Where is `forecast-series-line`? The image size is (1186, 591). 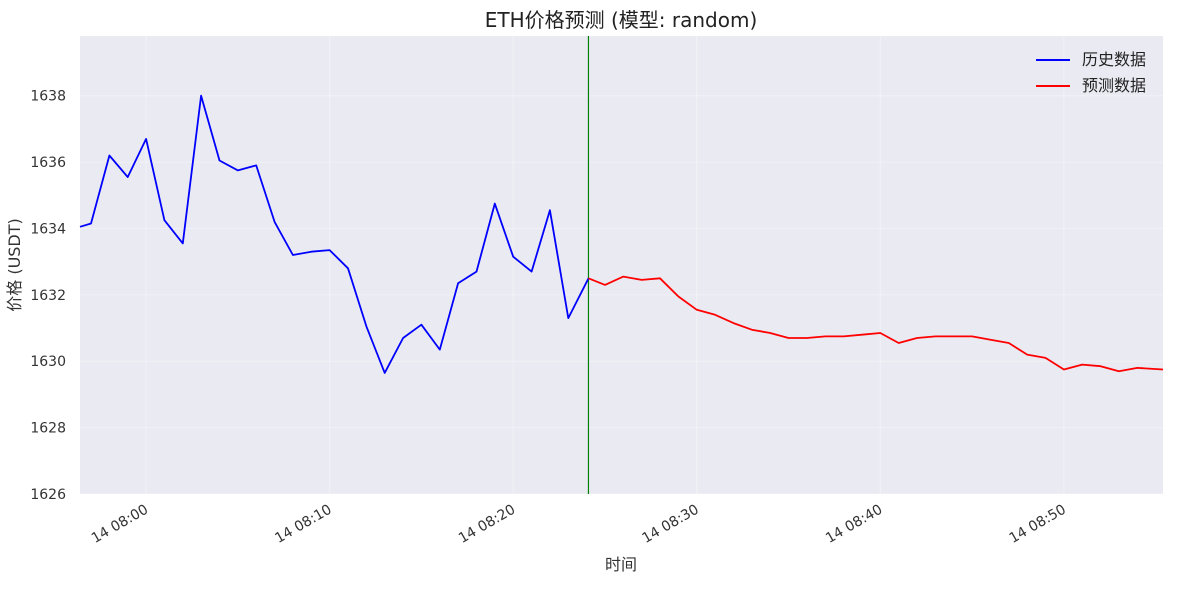 forecast-series-line is located at coordinates (876, 324).